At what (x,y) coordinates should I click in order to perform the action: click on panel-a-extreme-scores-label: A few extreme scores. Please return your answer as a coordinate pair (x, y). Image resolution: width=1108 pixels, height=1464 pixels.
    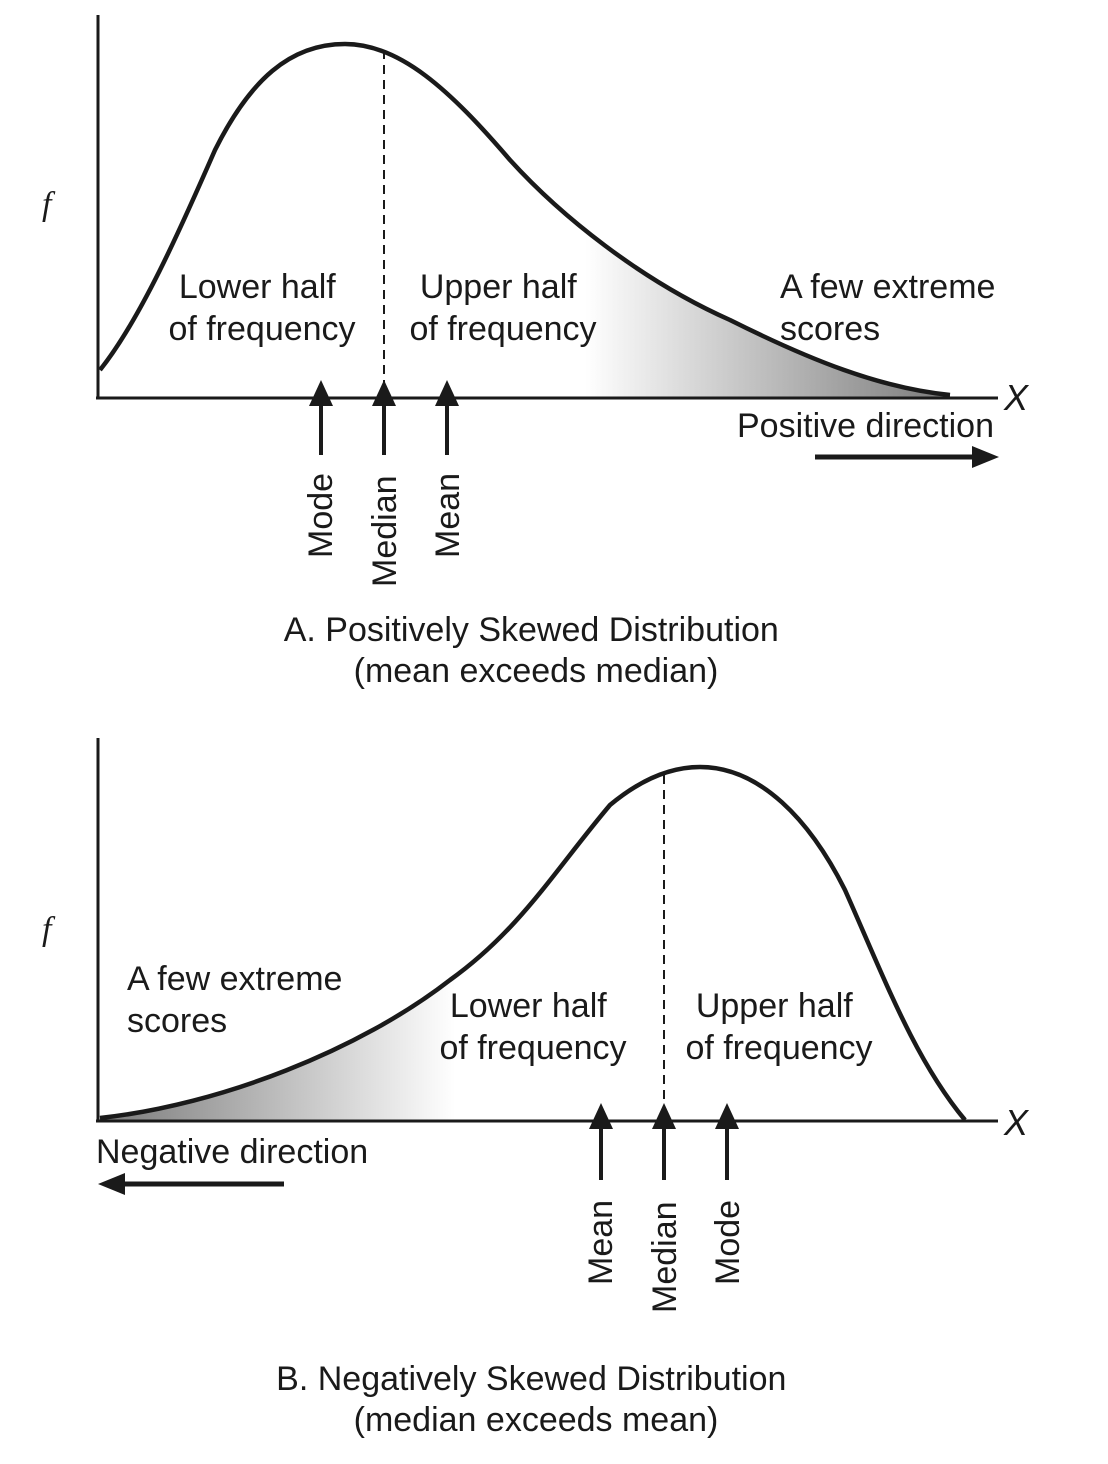
    Looking at the image, I should click on (892, 308).